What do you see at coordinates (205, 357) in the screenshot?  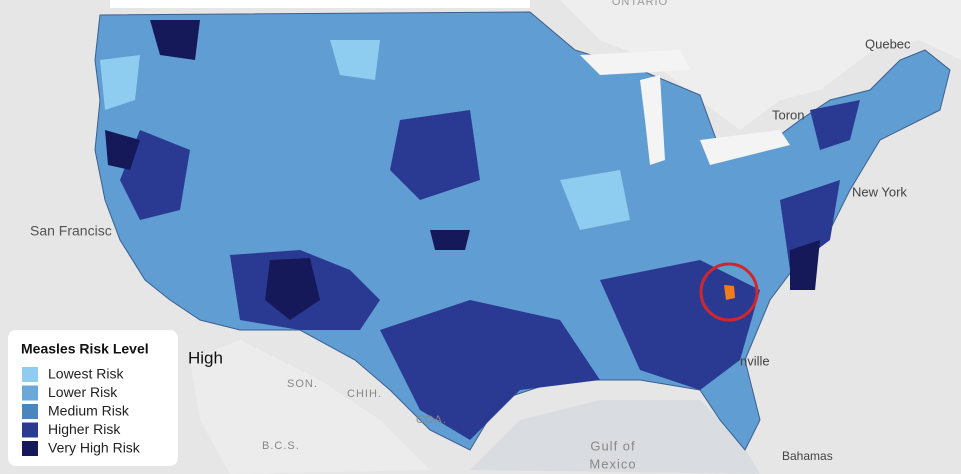 I see `annotation: High` at bounding box center [205, 357].